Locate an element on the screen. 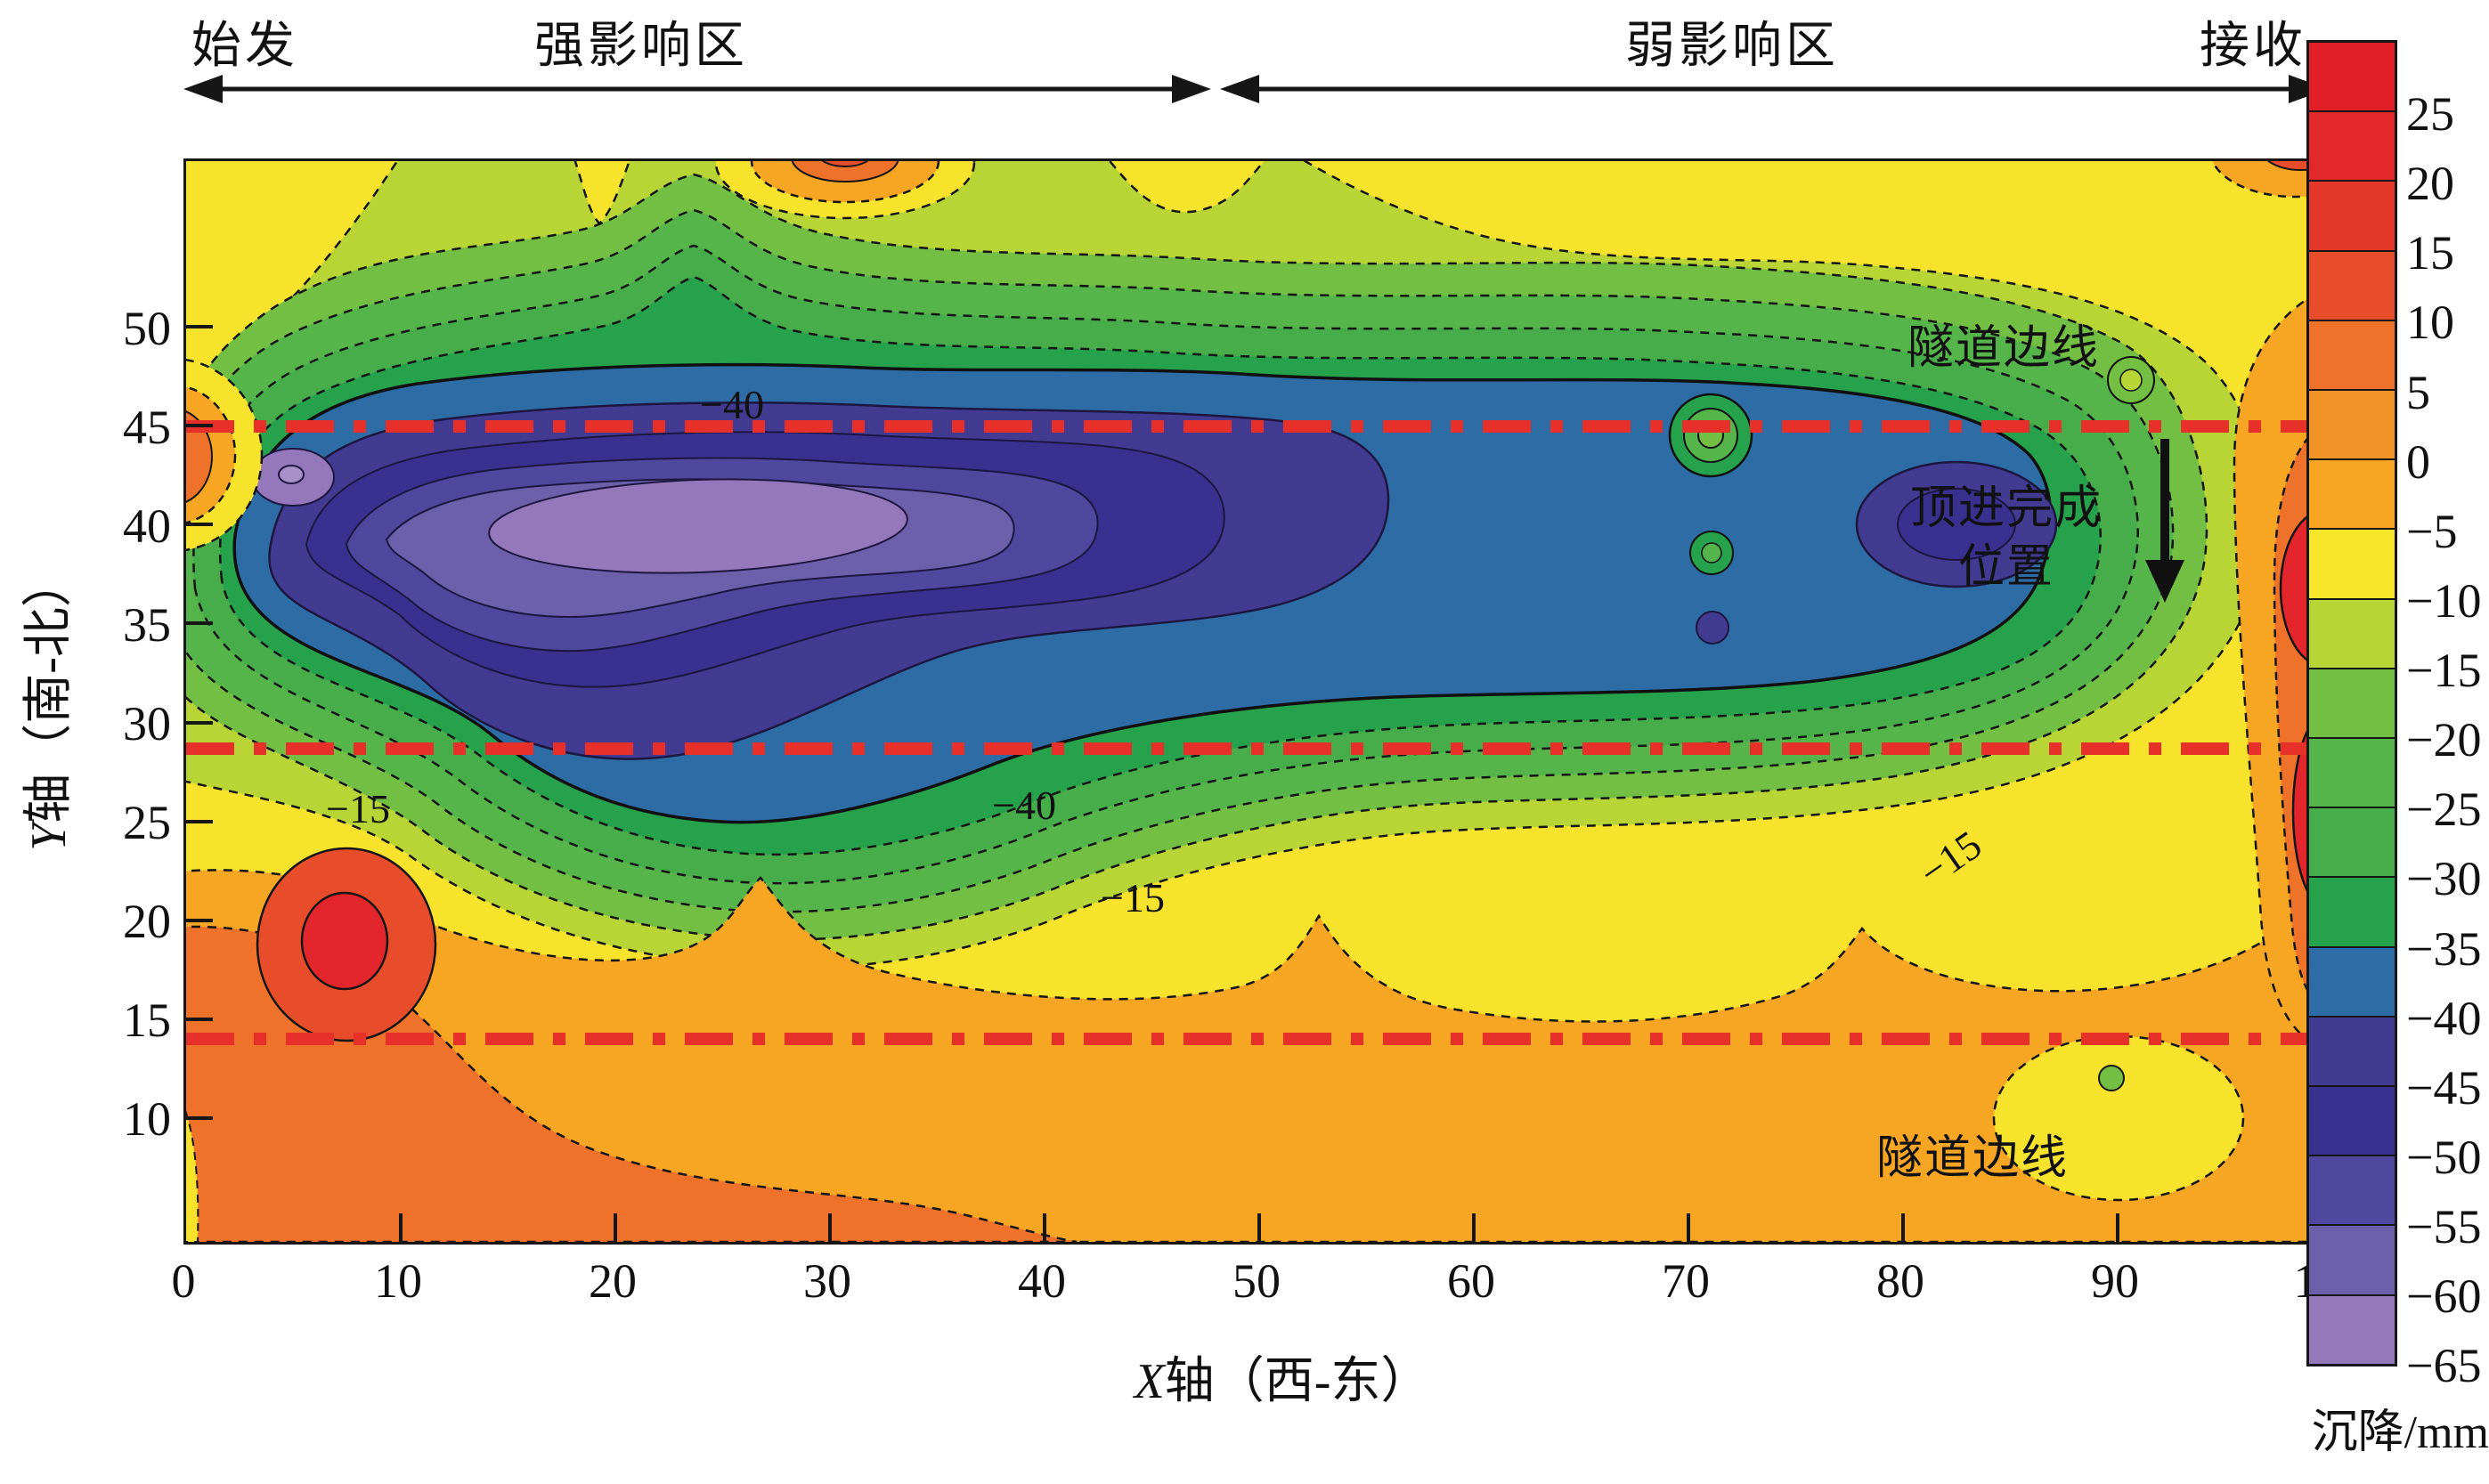  y-tick-20: 20 is located at coordinates (147, 921).